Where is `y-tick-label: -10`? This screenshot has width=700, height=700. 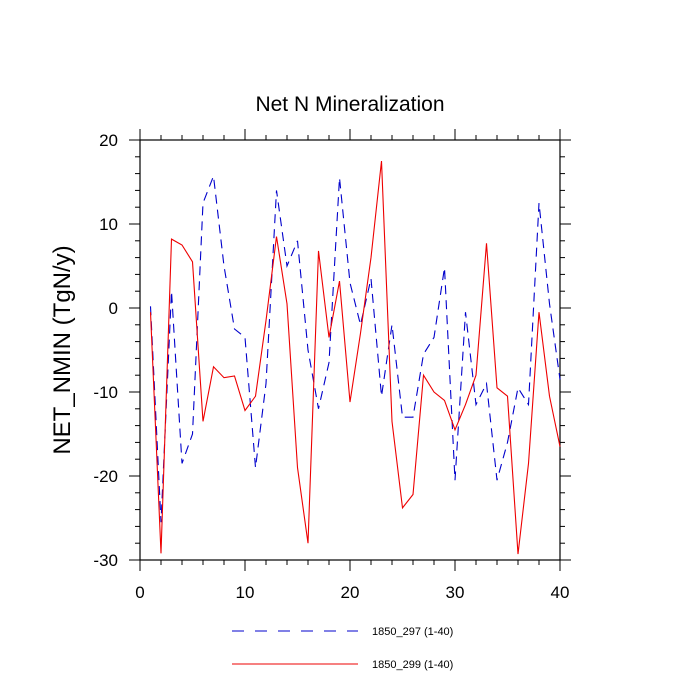
y-tick-label: -10 is located at coordinates (105, 392).